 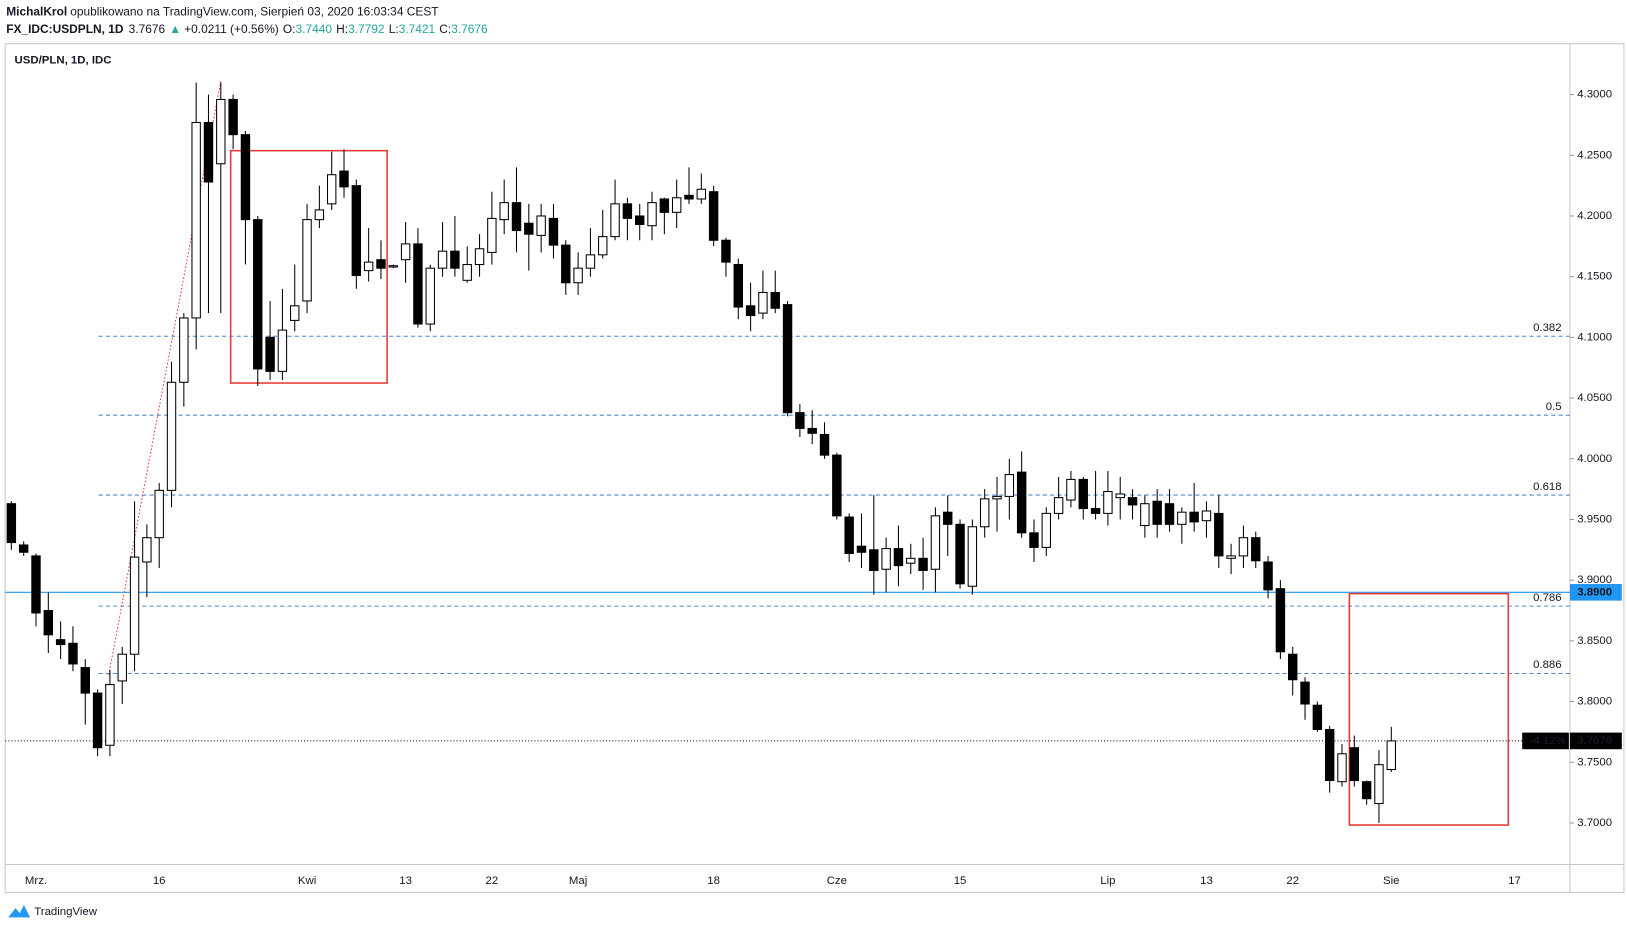 I want to click on x-tick-label: 17, so click(x=1514, y=881).